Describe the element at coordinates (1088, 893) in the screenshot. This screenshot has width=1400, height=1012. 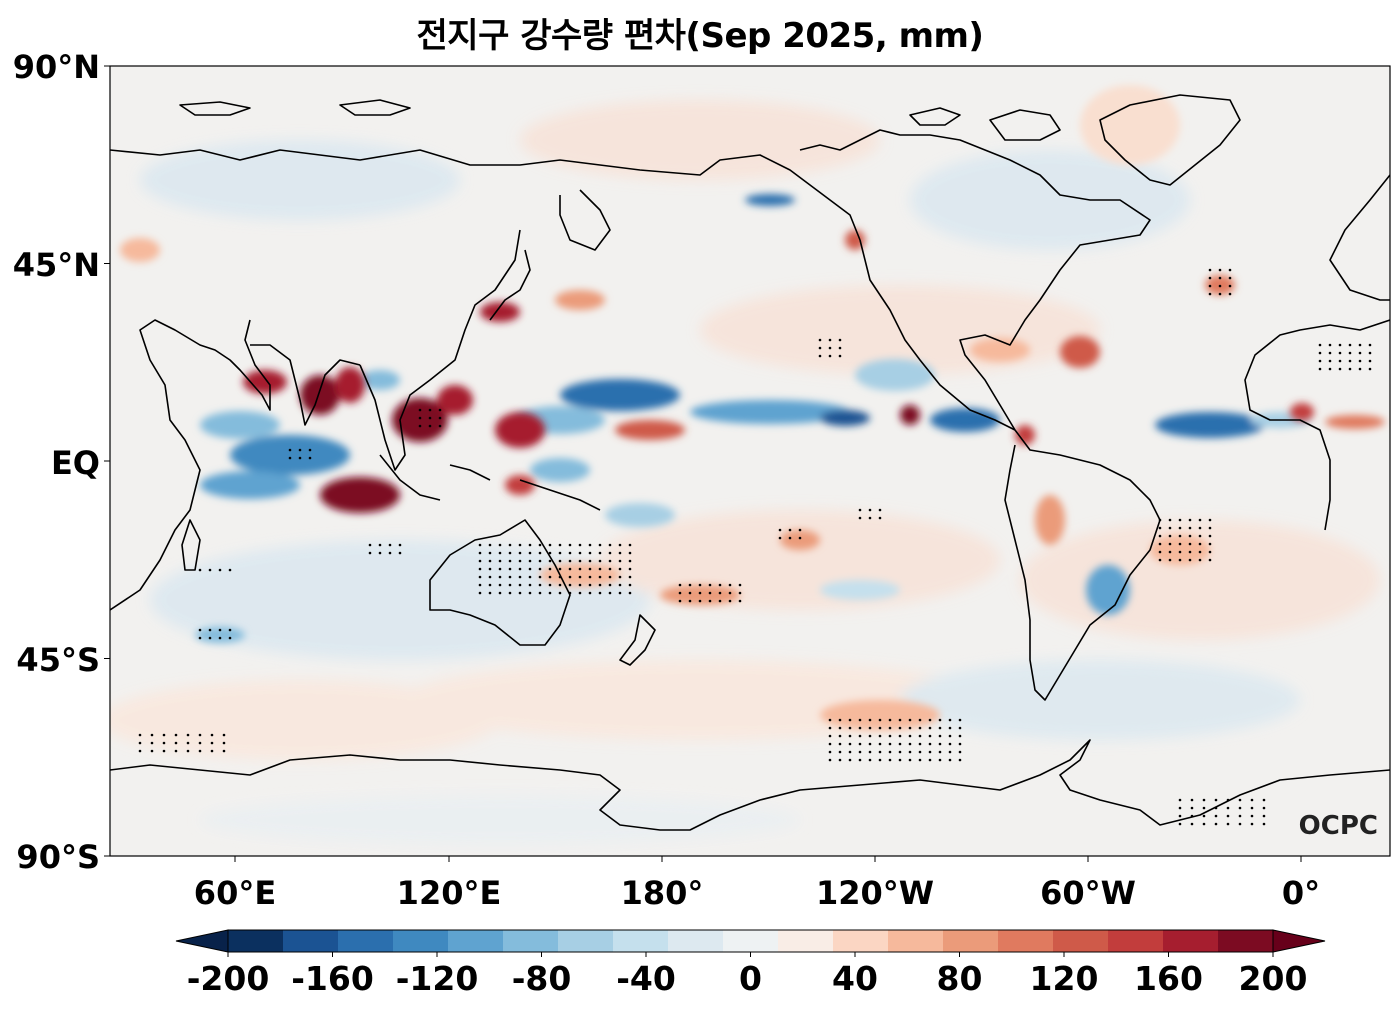
I see `lon-tick-60w: 60°W` at that location.